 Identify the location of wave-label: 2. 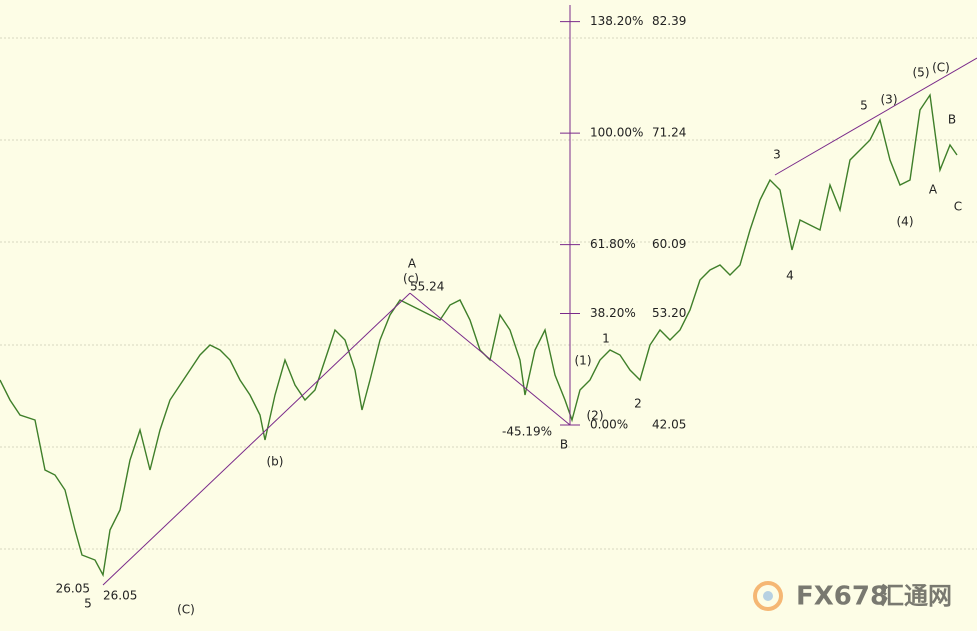
(638, 404).